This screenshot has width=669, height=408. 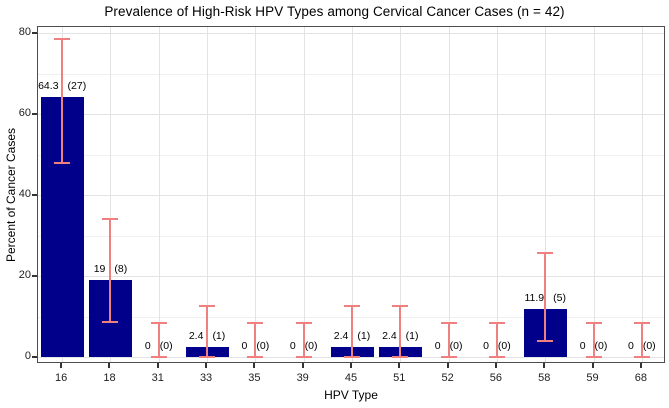 I want to click on bar-label-hpv-59: 0 (0), so click(x=594, y=346).